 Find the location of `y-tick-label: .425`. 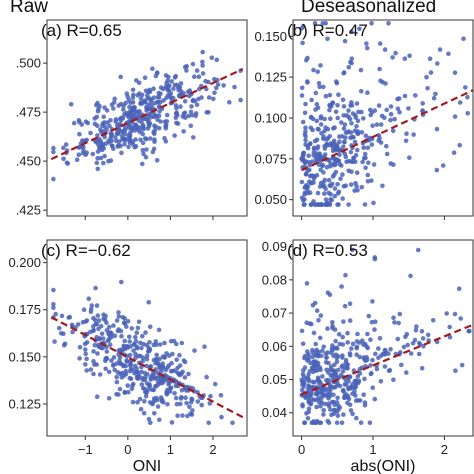

y-tick-label: .425 is located at coordinates (28, 210).